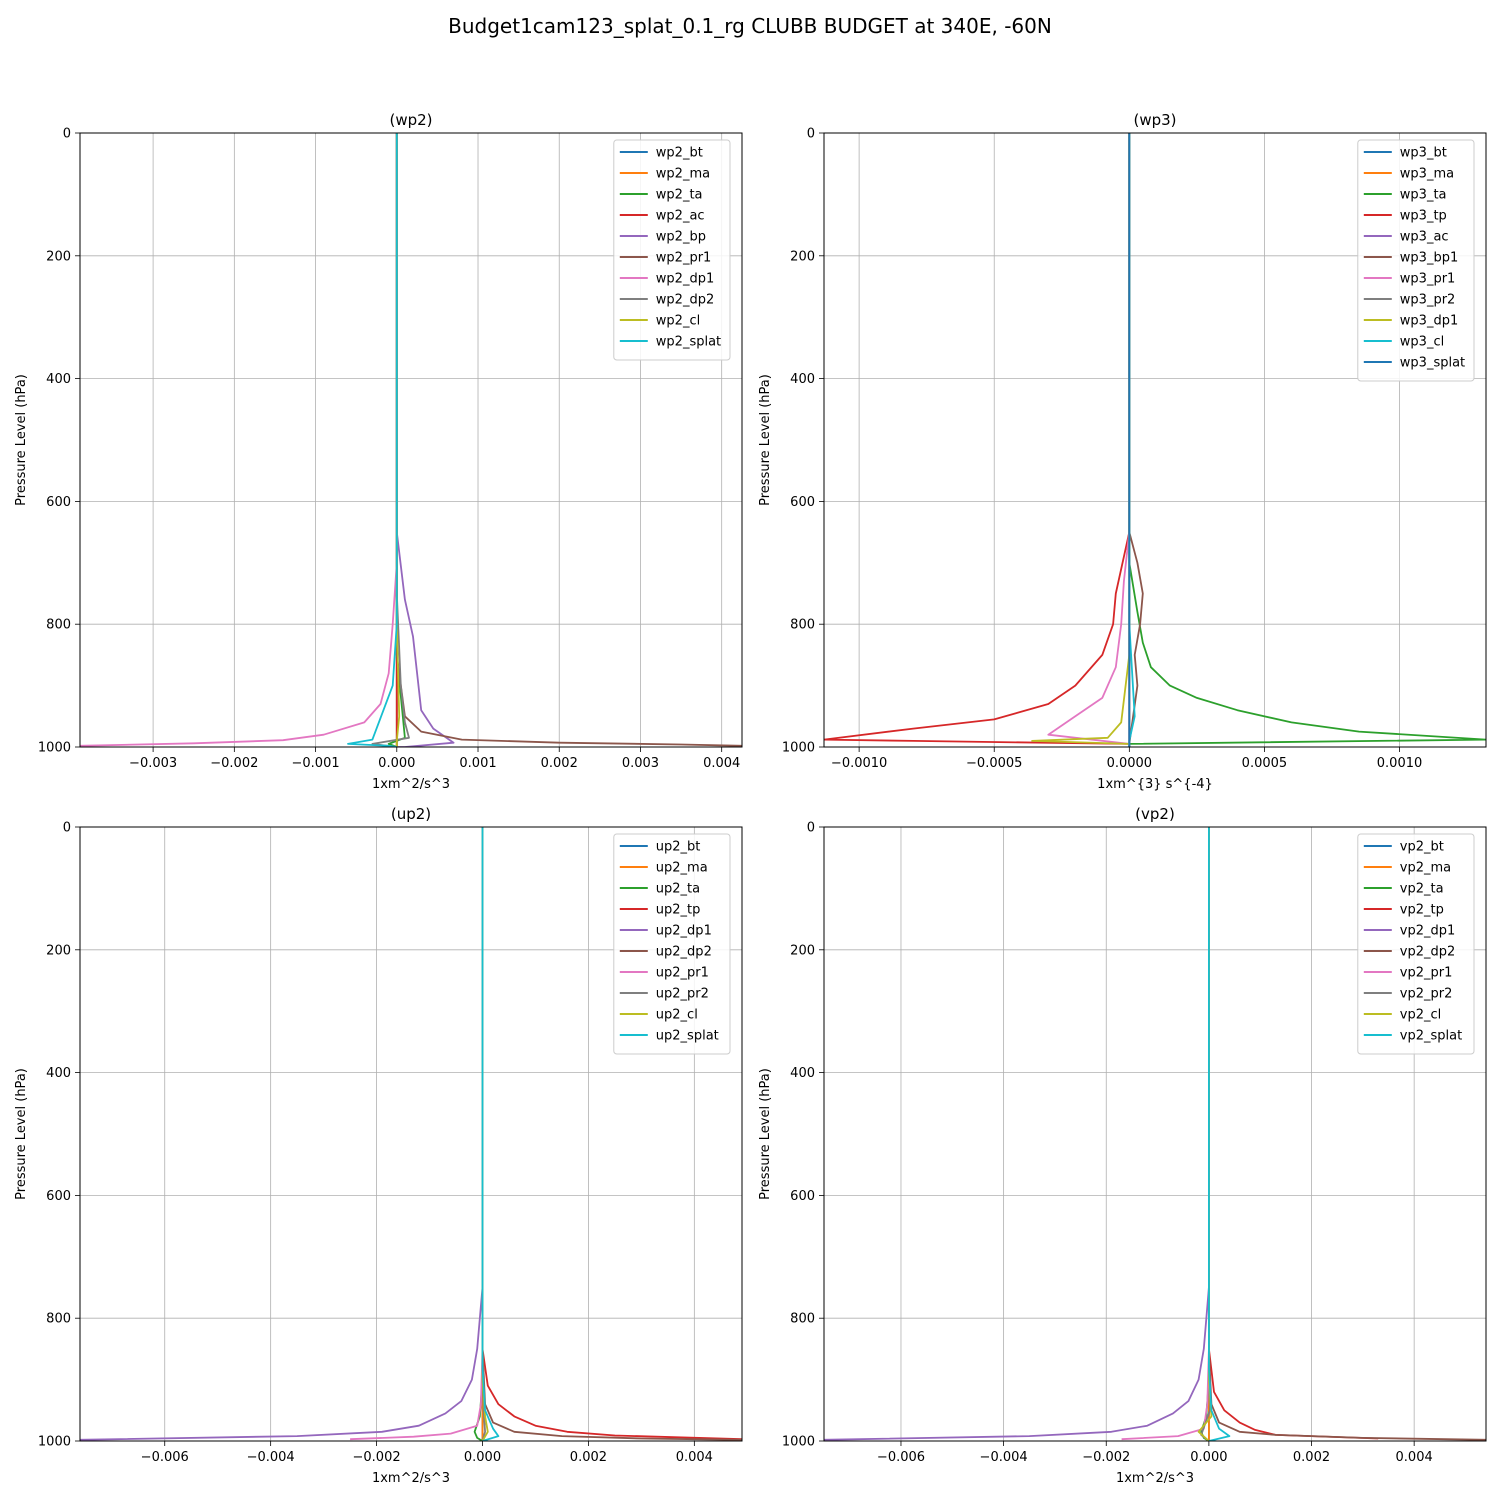  I want to click on legend-label: wp3_bt, so click(1423, 153).